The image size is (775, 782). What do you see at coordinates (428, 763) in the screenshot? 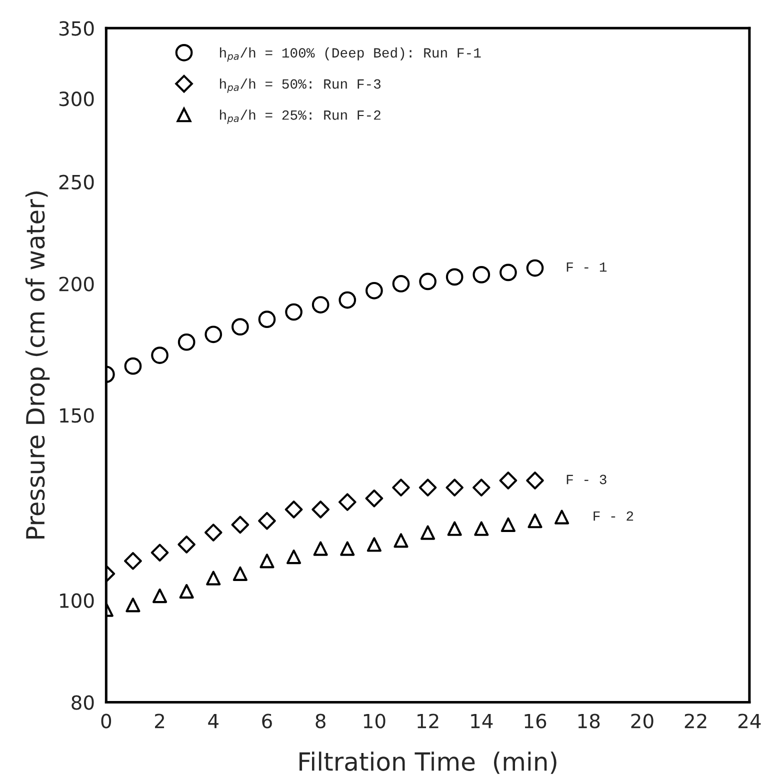
I see `x-axis-title: Filtration Time (min)` at bounding box center [428, 763].